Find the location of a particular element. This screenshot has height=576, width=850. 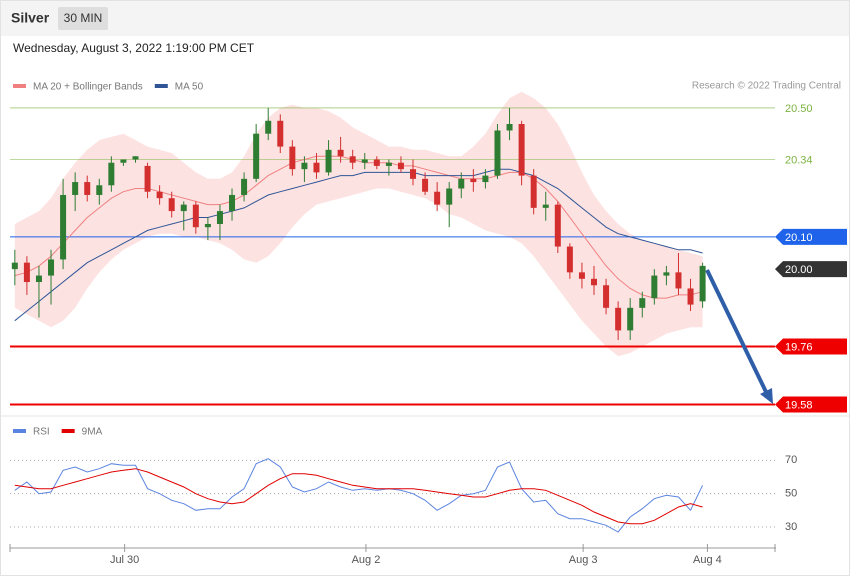

timestamp: Wednesday, August 3, 2022 1:19:00 PM CET is located at coordinates (134, 48).